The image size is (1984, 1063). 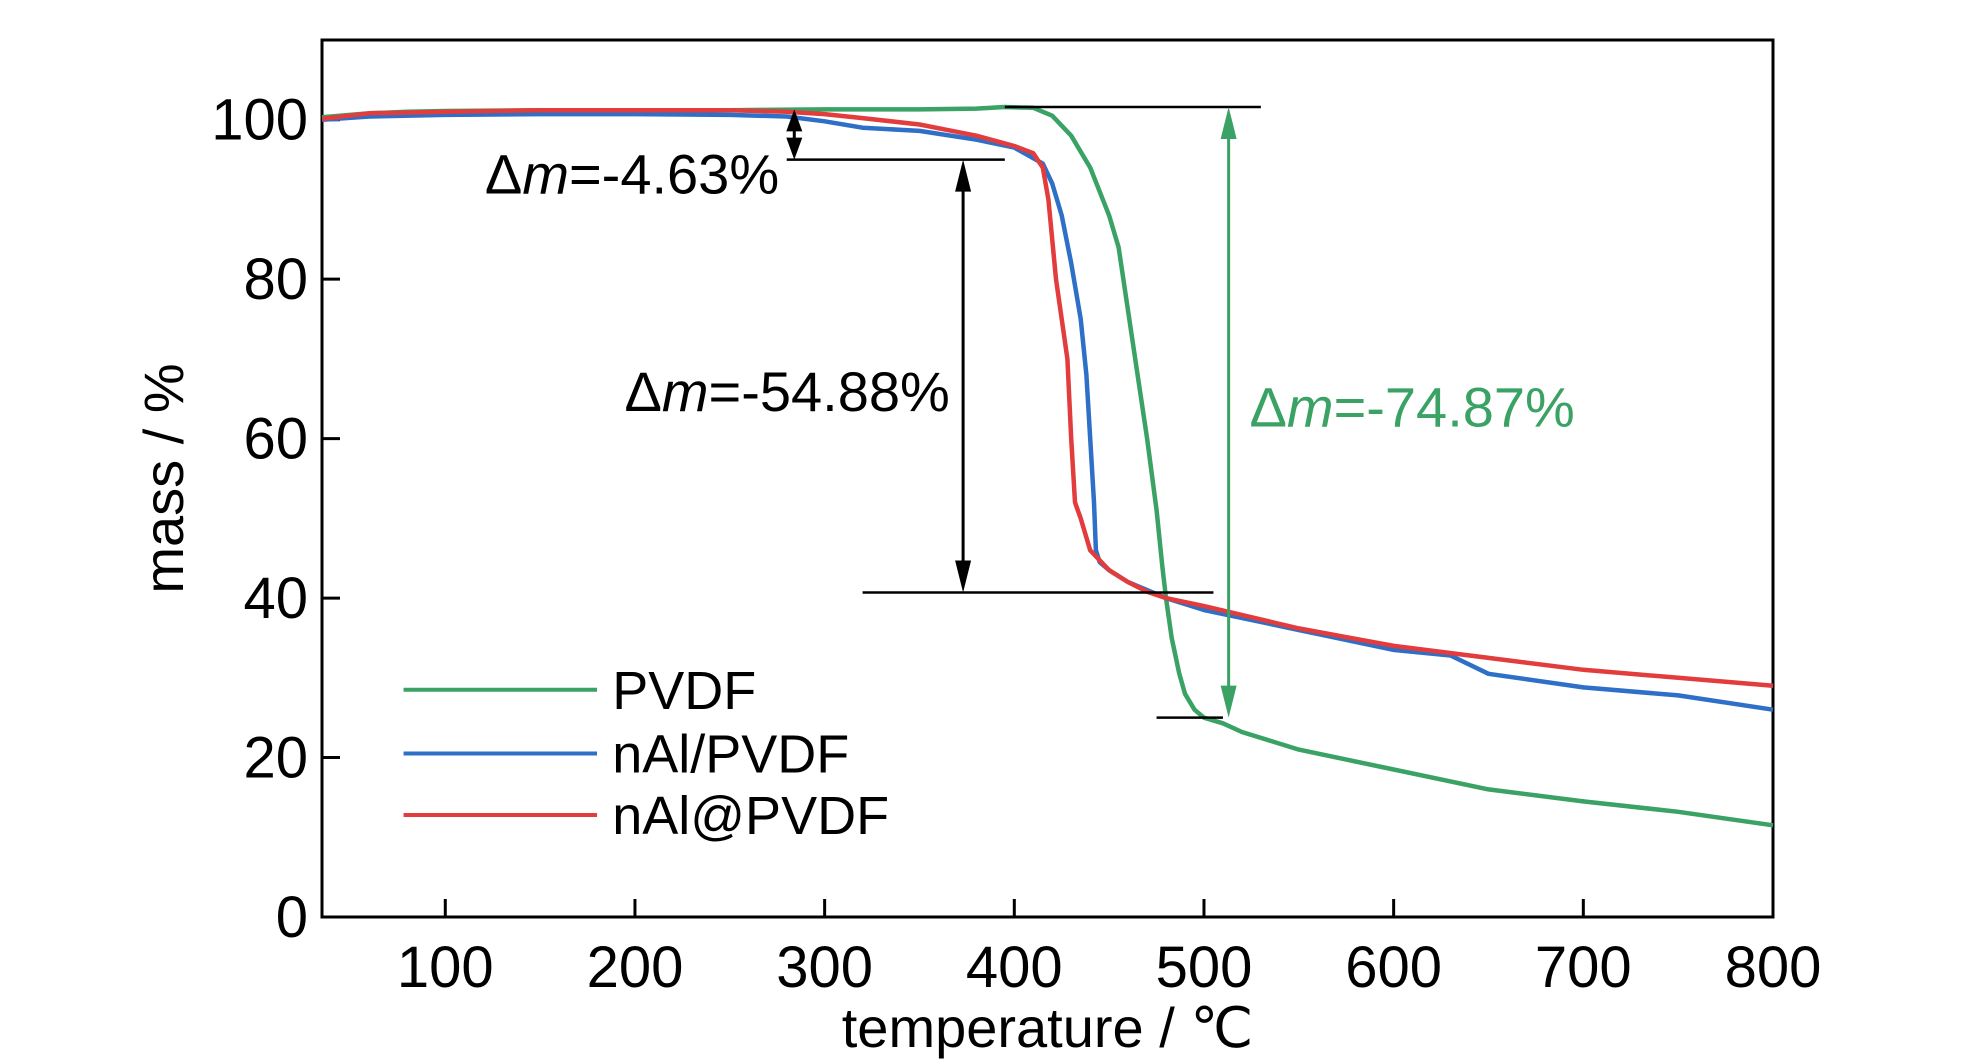 What do you see at coordinates (1228, 122) in the screenshot?
I see `arrow-dm3-head-top` at bounding box center [1228, 122].